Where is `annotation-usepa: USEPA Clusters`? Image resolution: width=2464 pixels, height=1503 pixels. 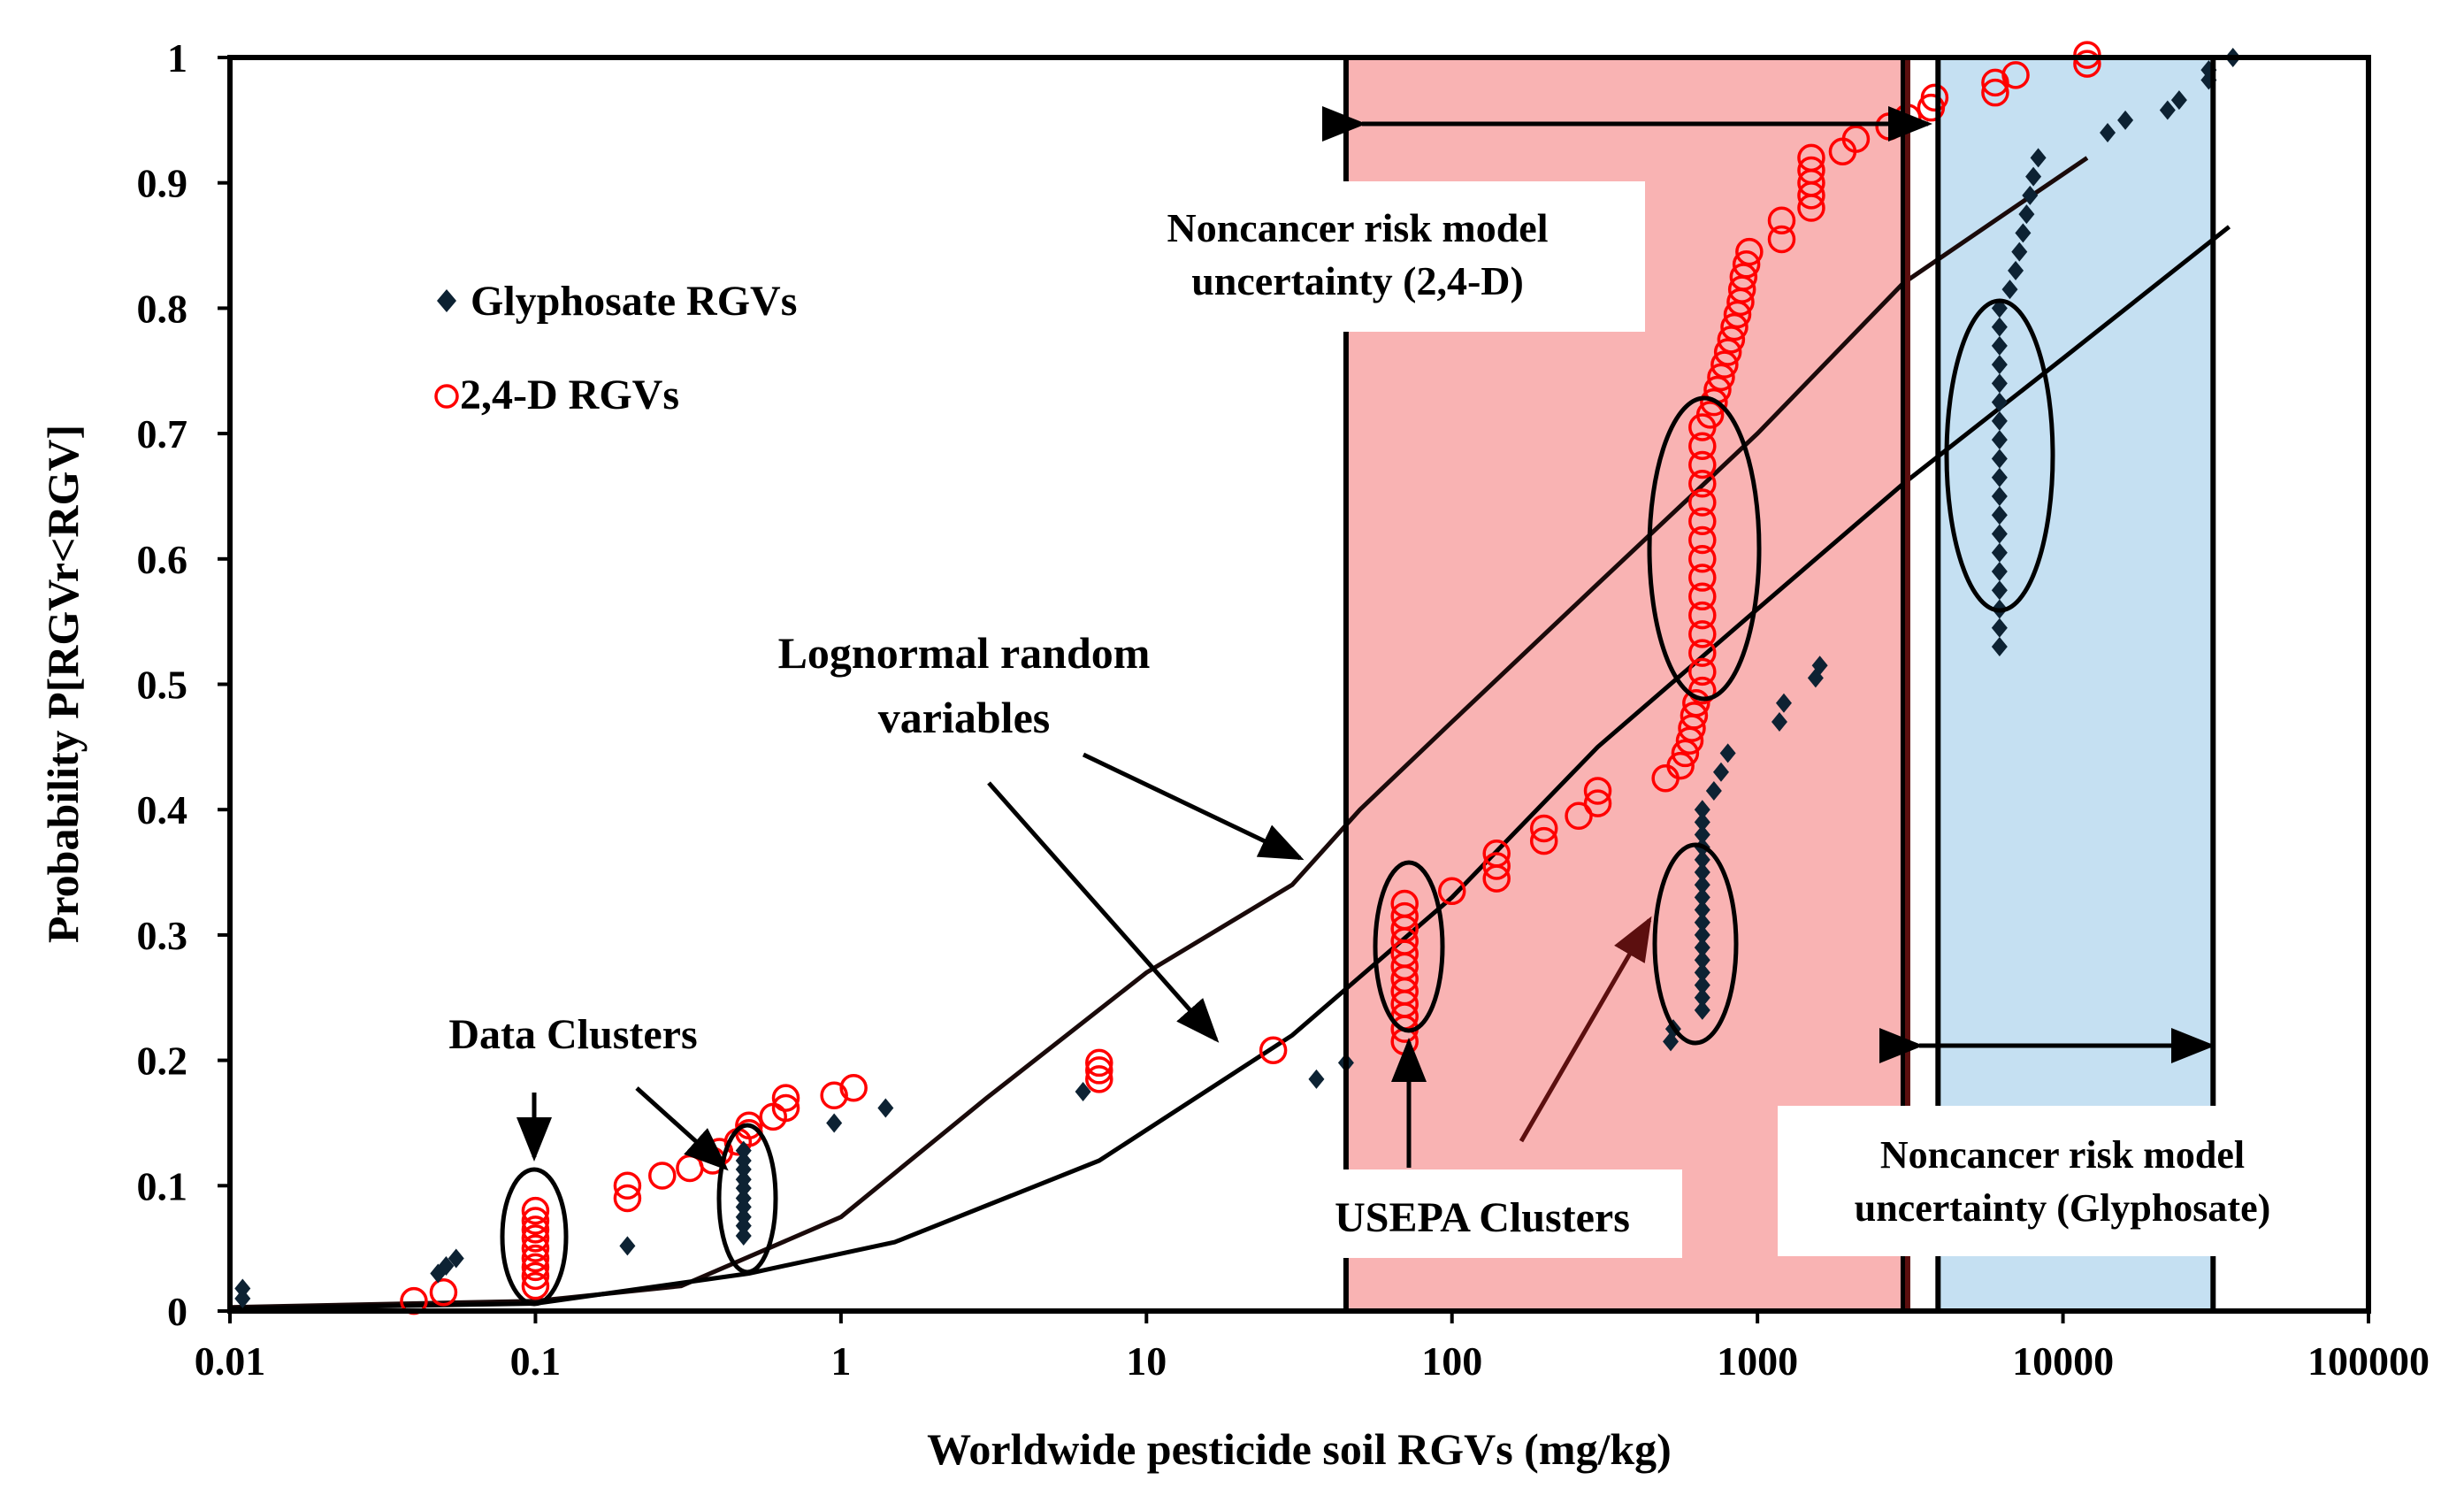 annotation-usepa: USEPA Clusters is located at coordinates (1482, 1217).